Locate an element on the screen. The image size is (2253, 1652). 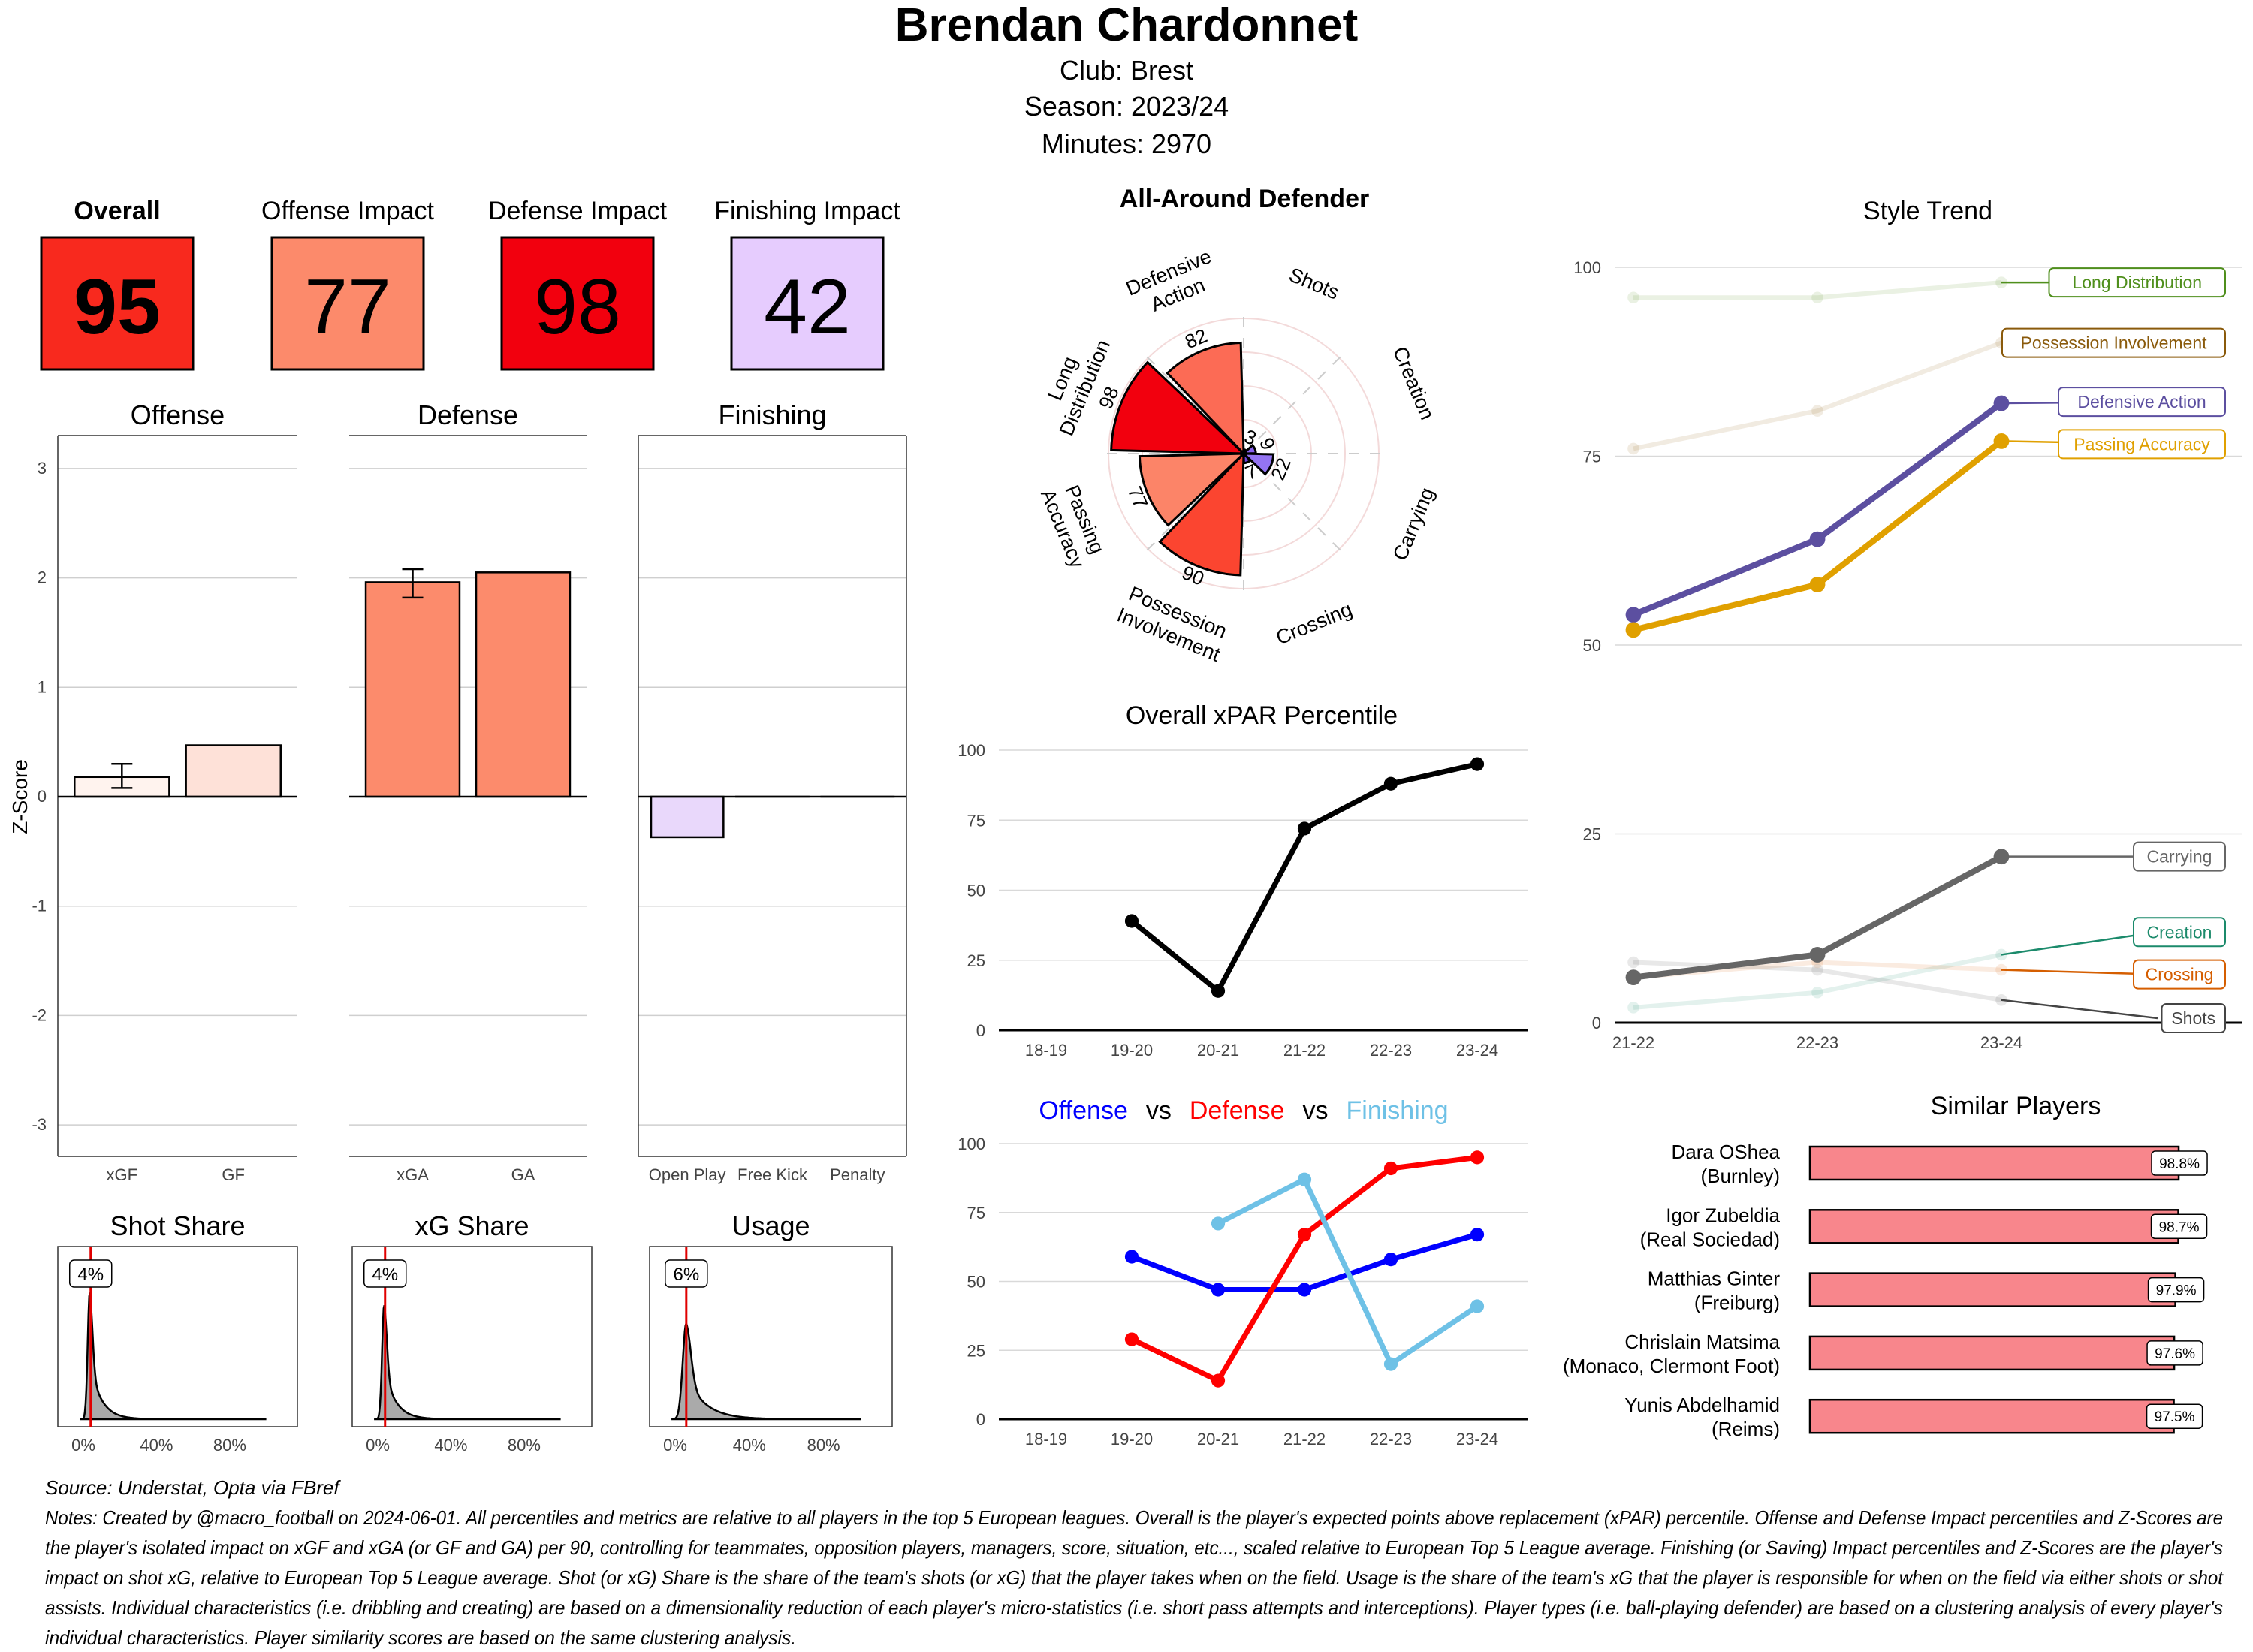
bar-ga is located at coordinates (523, 684).